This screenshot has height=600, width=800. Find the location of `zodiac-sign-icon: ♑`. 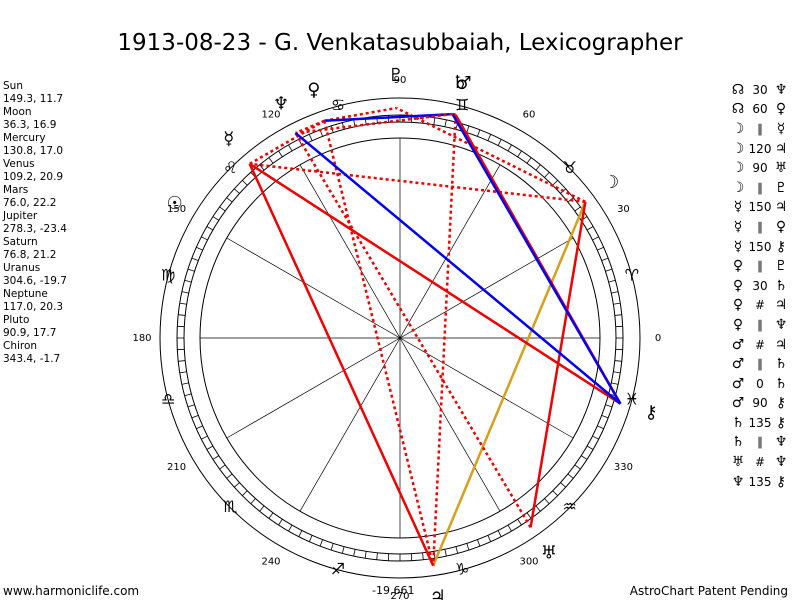

zodiac-sign-icon: ♑ is located at coordinates (462, 568).